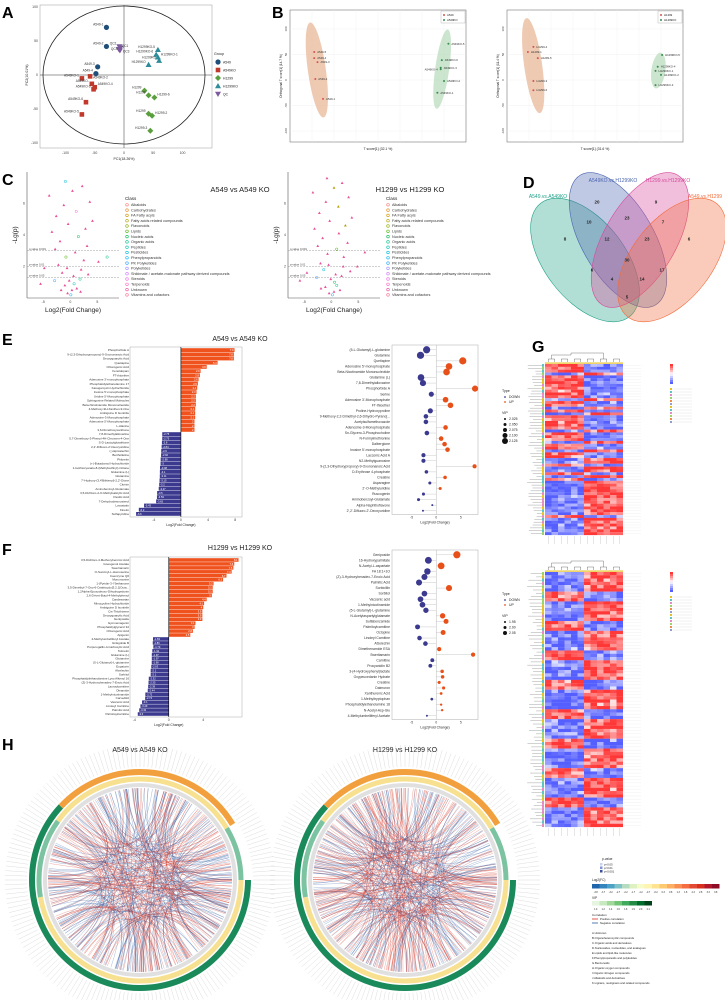  I want to click on x-tick-label: 100, so click(183, 153).